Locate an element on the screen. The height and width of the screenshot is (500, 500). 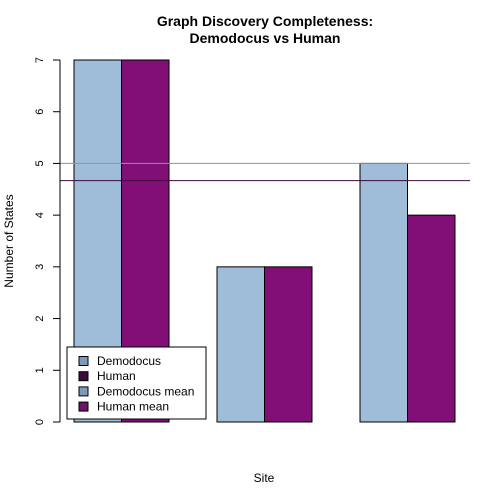
y-tick-label-4: 4 is located at coordinates (40, 215).